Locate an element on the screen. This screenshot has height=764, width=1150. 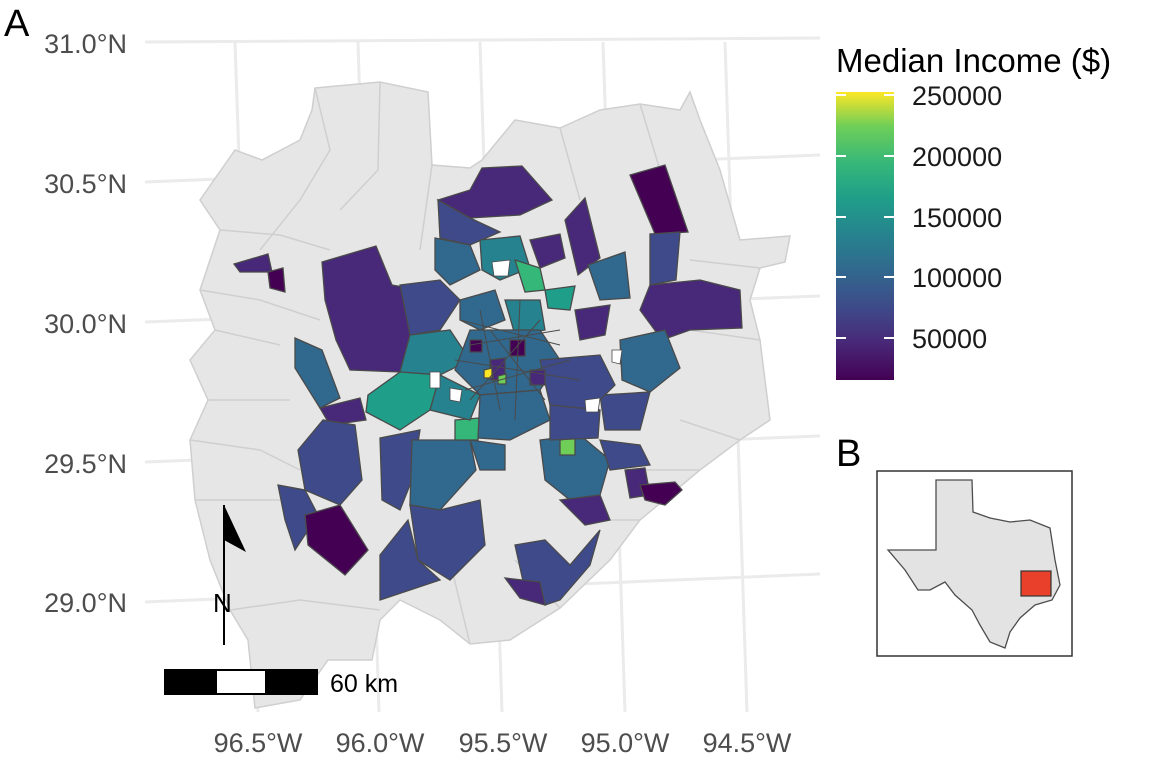
study-area-highlight is located at coordinates (1036, 583).